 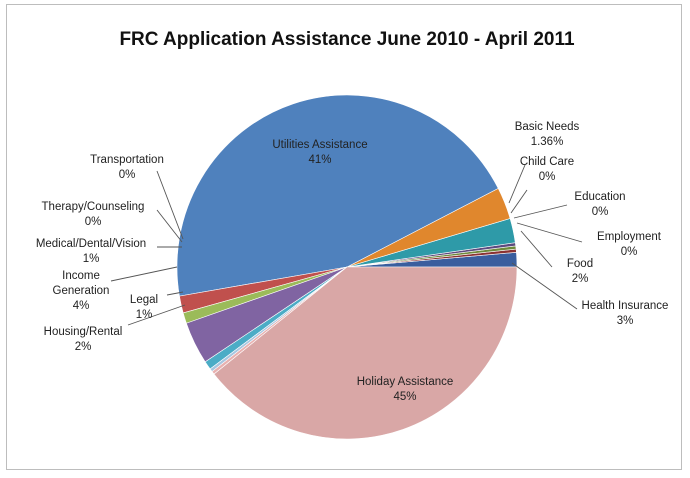 What do you see at coordinates (91, 251) in the screenshot?
I see `slice-label-medical-dental-vision: Medical/Dental/Vision 1%` at bounding box center [91, 251].